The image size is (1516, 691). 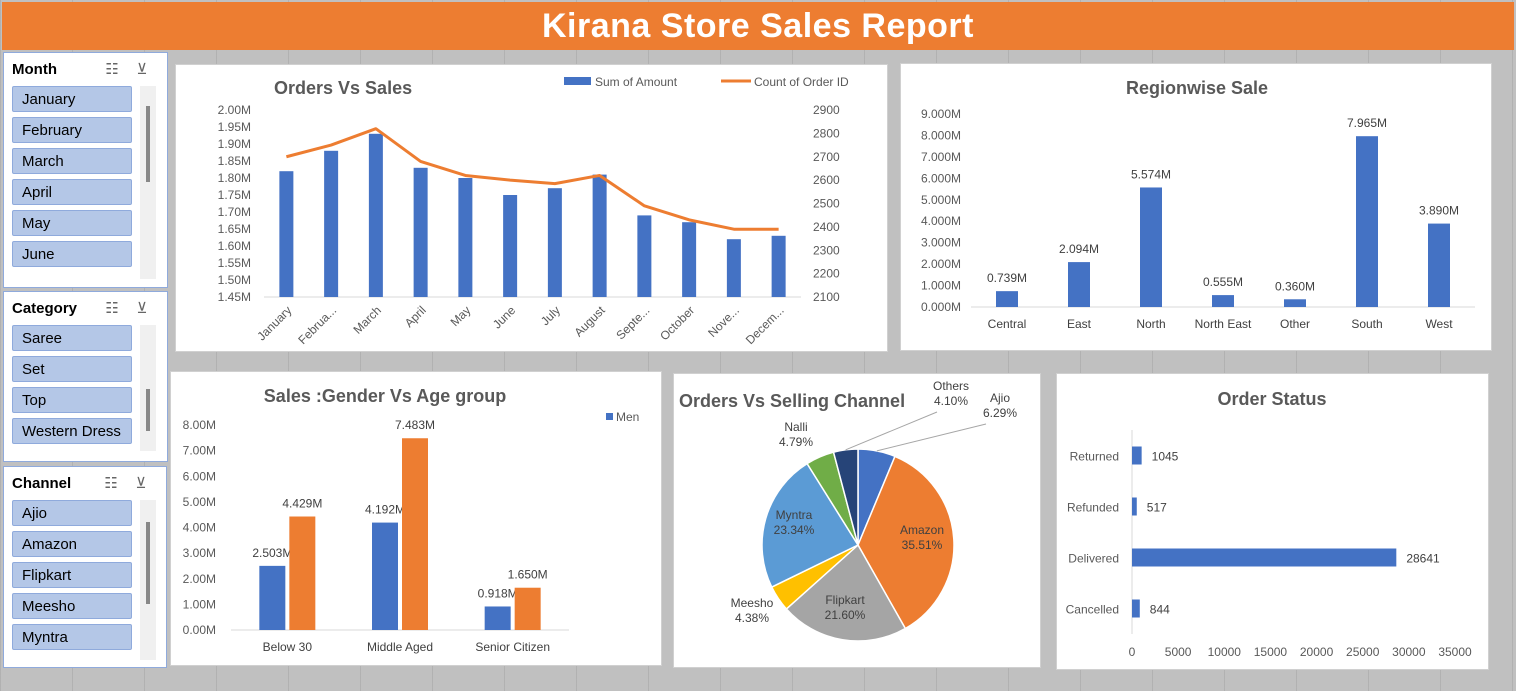 I want to click on slice-name: Ajio, so click(x=1000, y=398).